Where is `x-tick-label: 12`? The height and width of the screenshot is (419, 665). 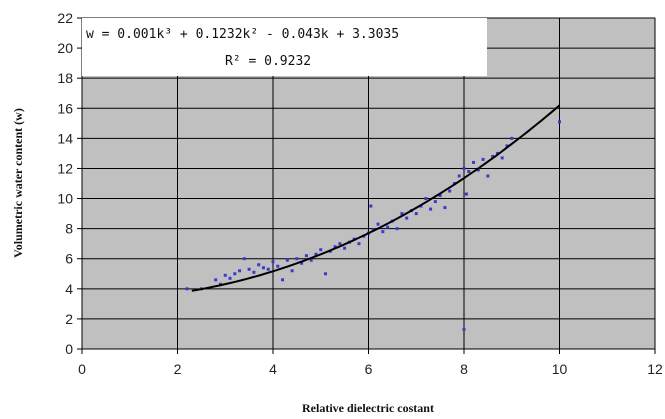
x-tick-label: 12 is located at coordinates (655, 369).